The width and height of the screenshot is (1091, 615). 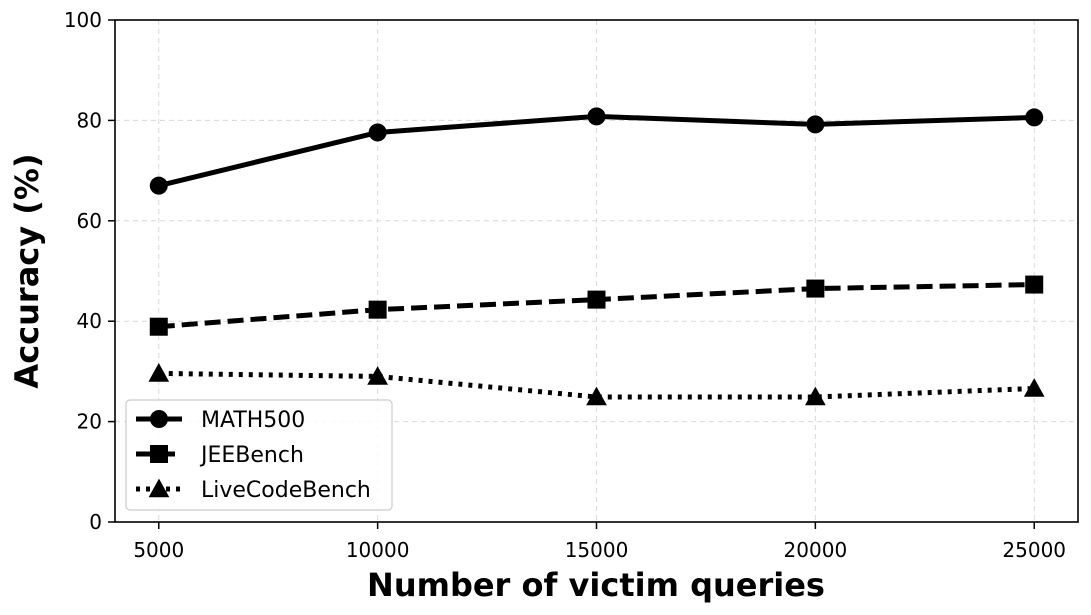 What do you see at coordinates (95, 522) in the screenshot?
I see `y-tick-label: 0` at bounding box center [95, 522].